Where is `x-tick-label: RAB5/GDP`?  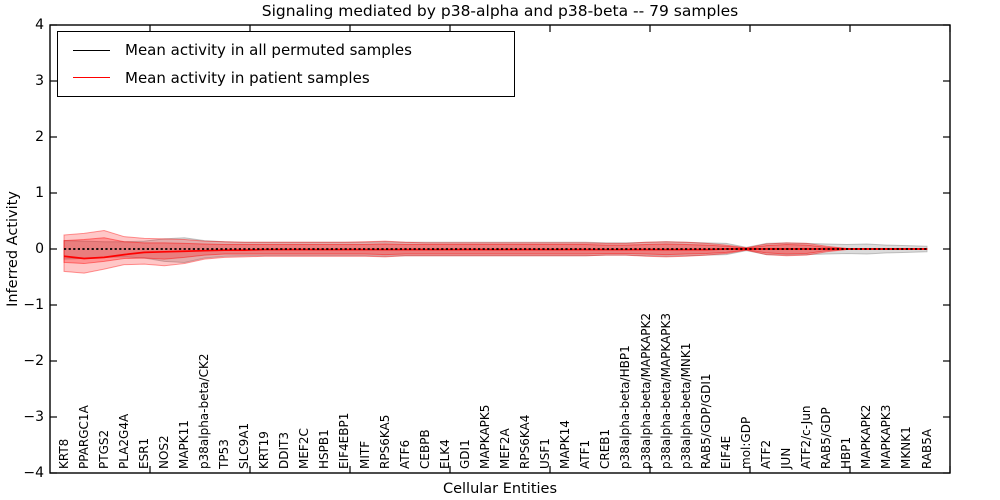
x-tick-label: RAB5/GDP is located at coordinates (826, 438).